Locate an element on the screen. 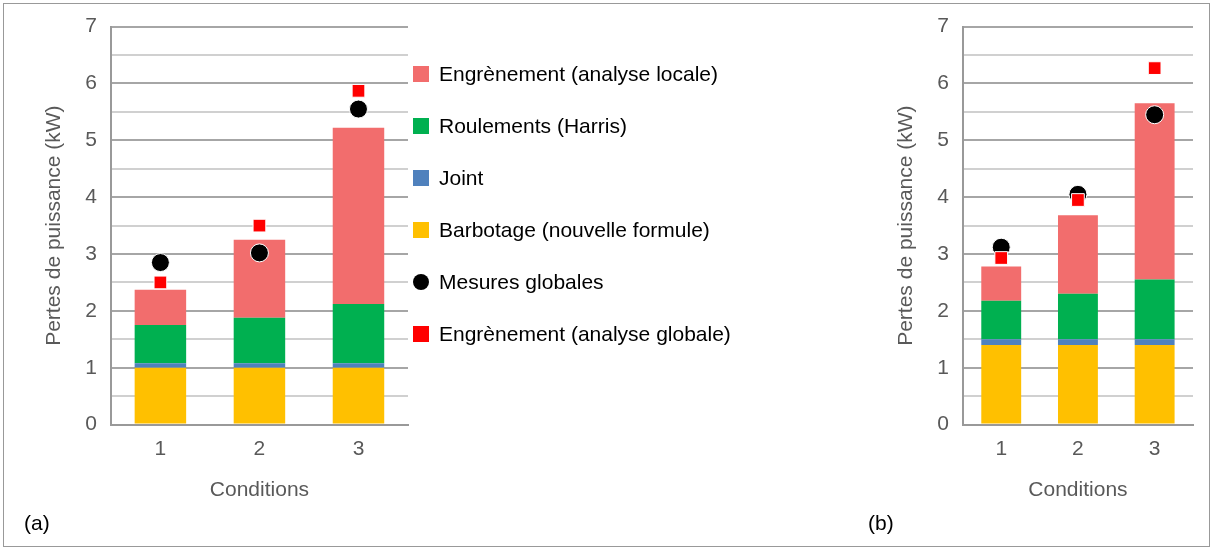 This screenshot has width=1213, height=550. legend-label: Roulements (Harris) is located at coordinates (533, 126).